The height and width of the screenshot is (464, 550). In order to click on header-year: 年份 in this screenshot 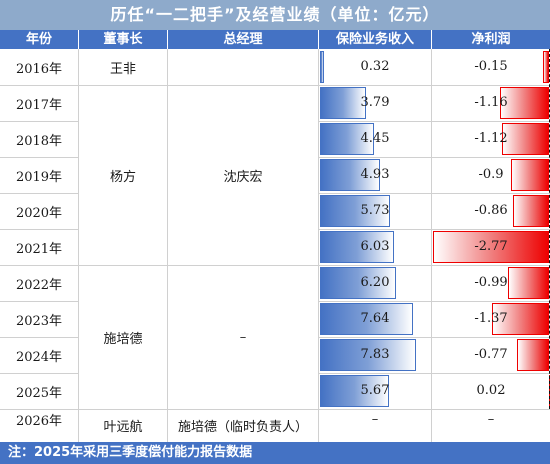, I will do `click(38, 39)`.